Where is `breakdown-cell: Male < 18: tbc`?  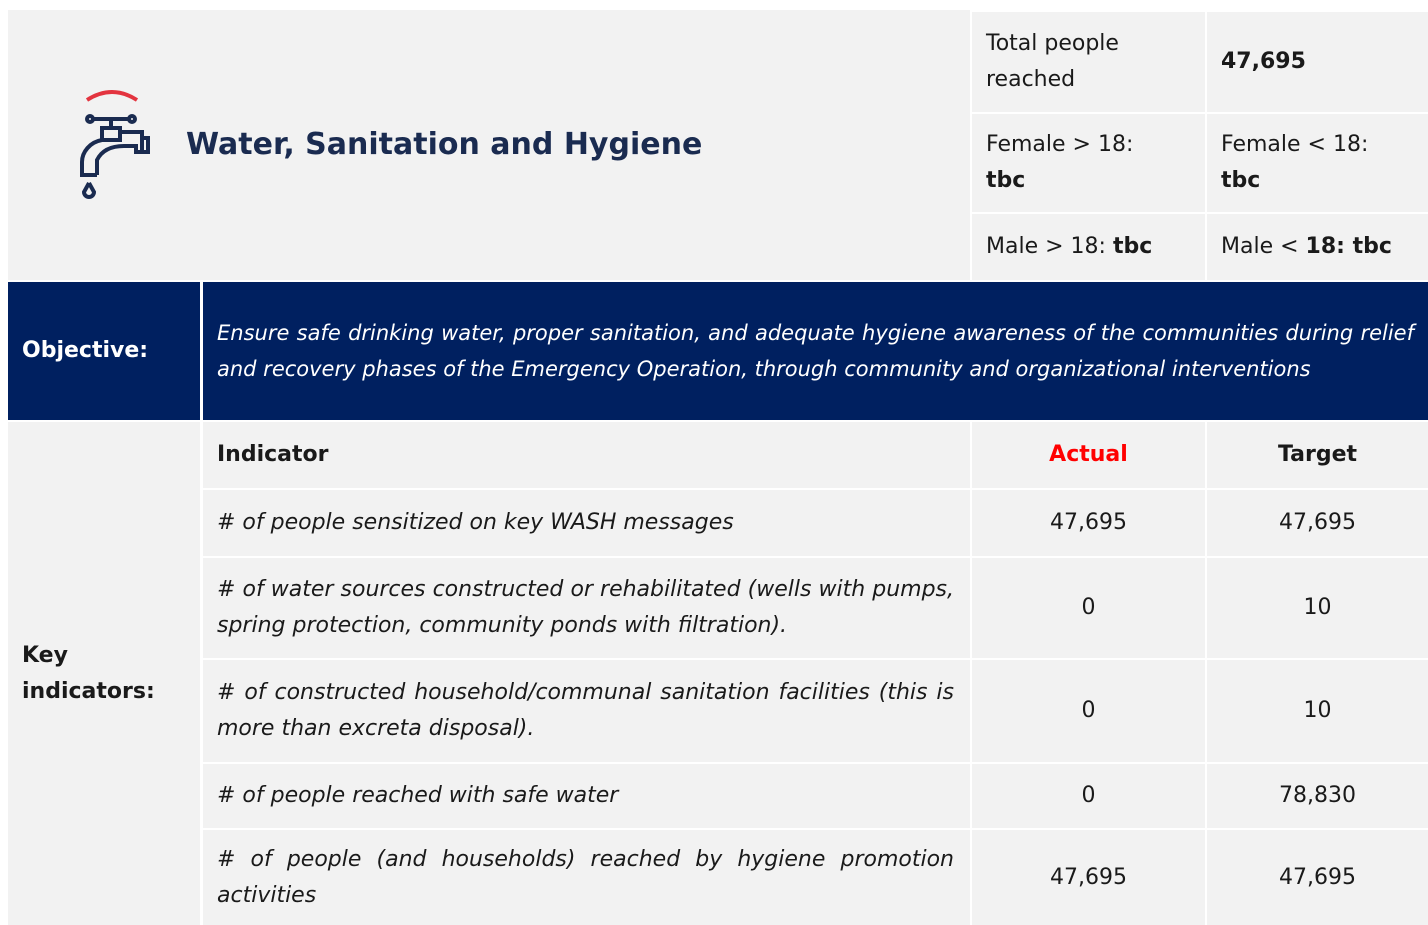 breakdown-cell: Male < 18: tbc is located at coordinates (1317, 247).